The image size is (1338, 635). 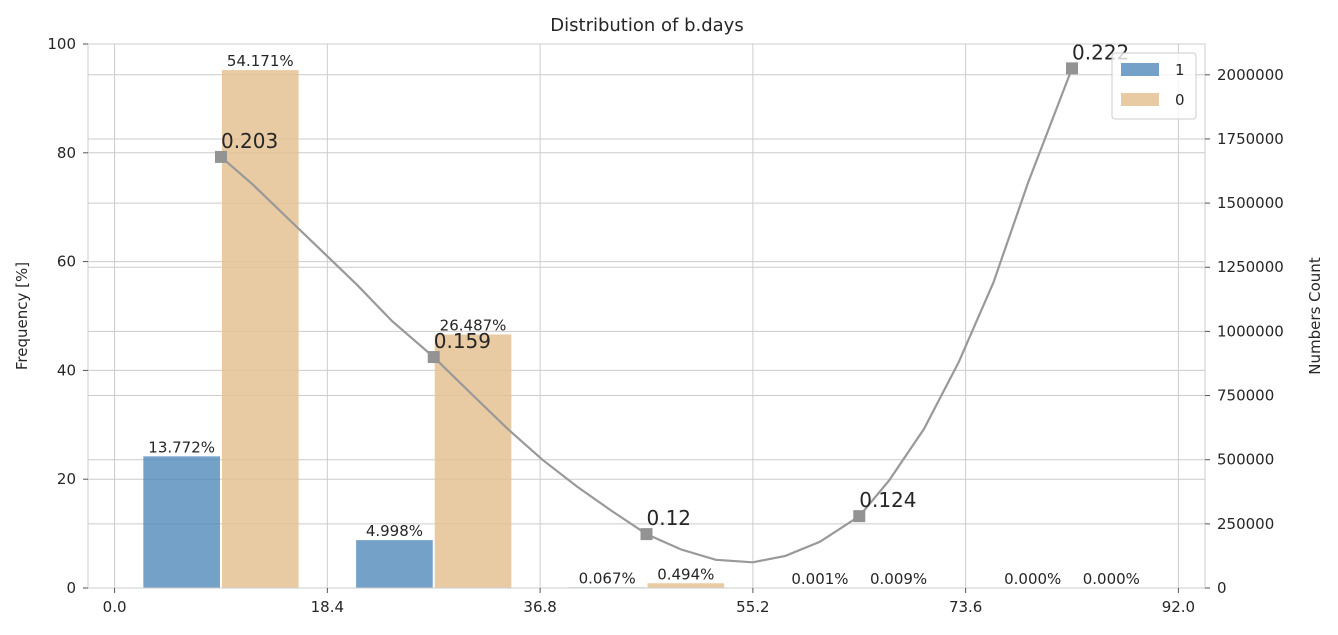 What do you see at coordinates (1245, 524) in the screenshot?
I see `y2-tick-label: 250000` at bounding box center [1245, 524].